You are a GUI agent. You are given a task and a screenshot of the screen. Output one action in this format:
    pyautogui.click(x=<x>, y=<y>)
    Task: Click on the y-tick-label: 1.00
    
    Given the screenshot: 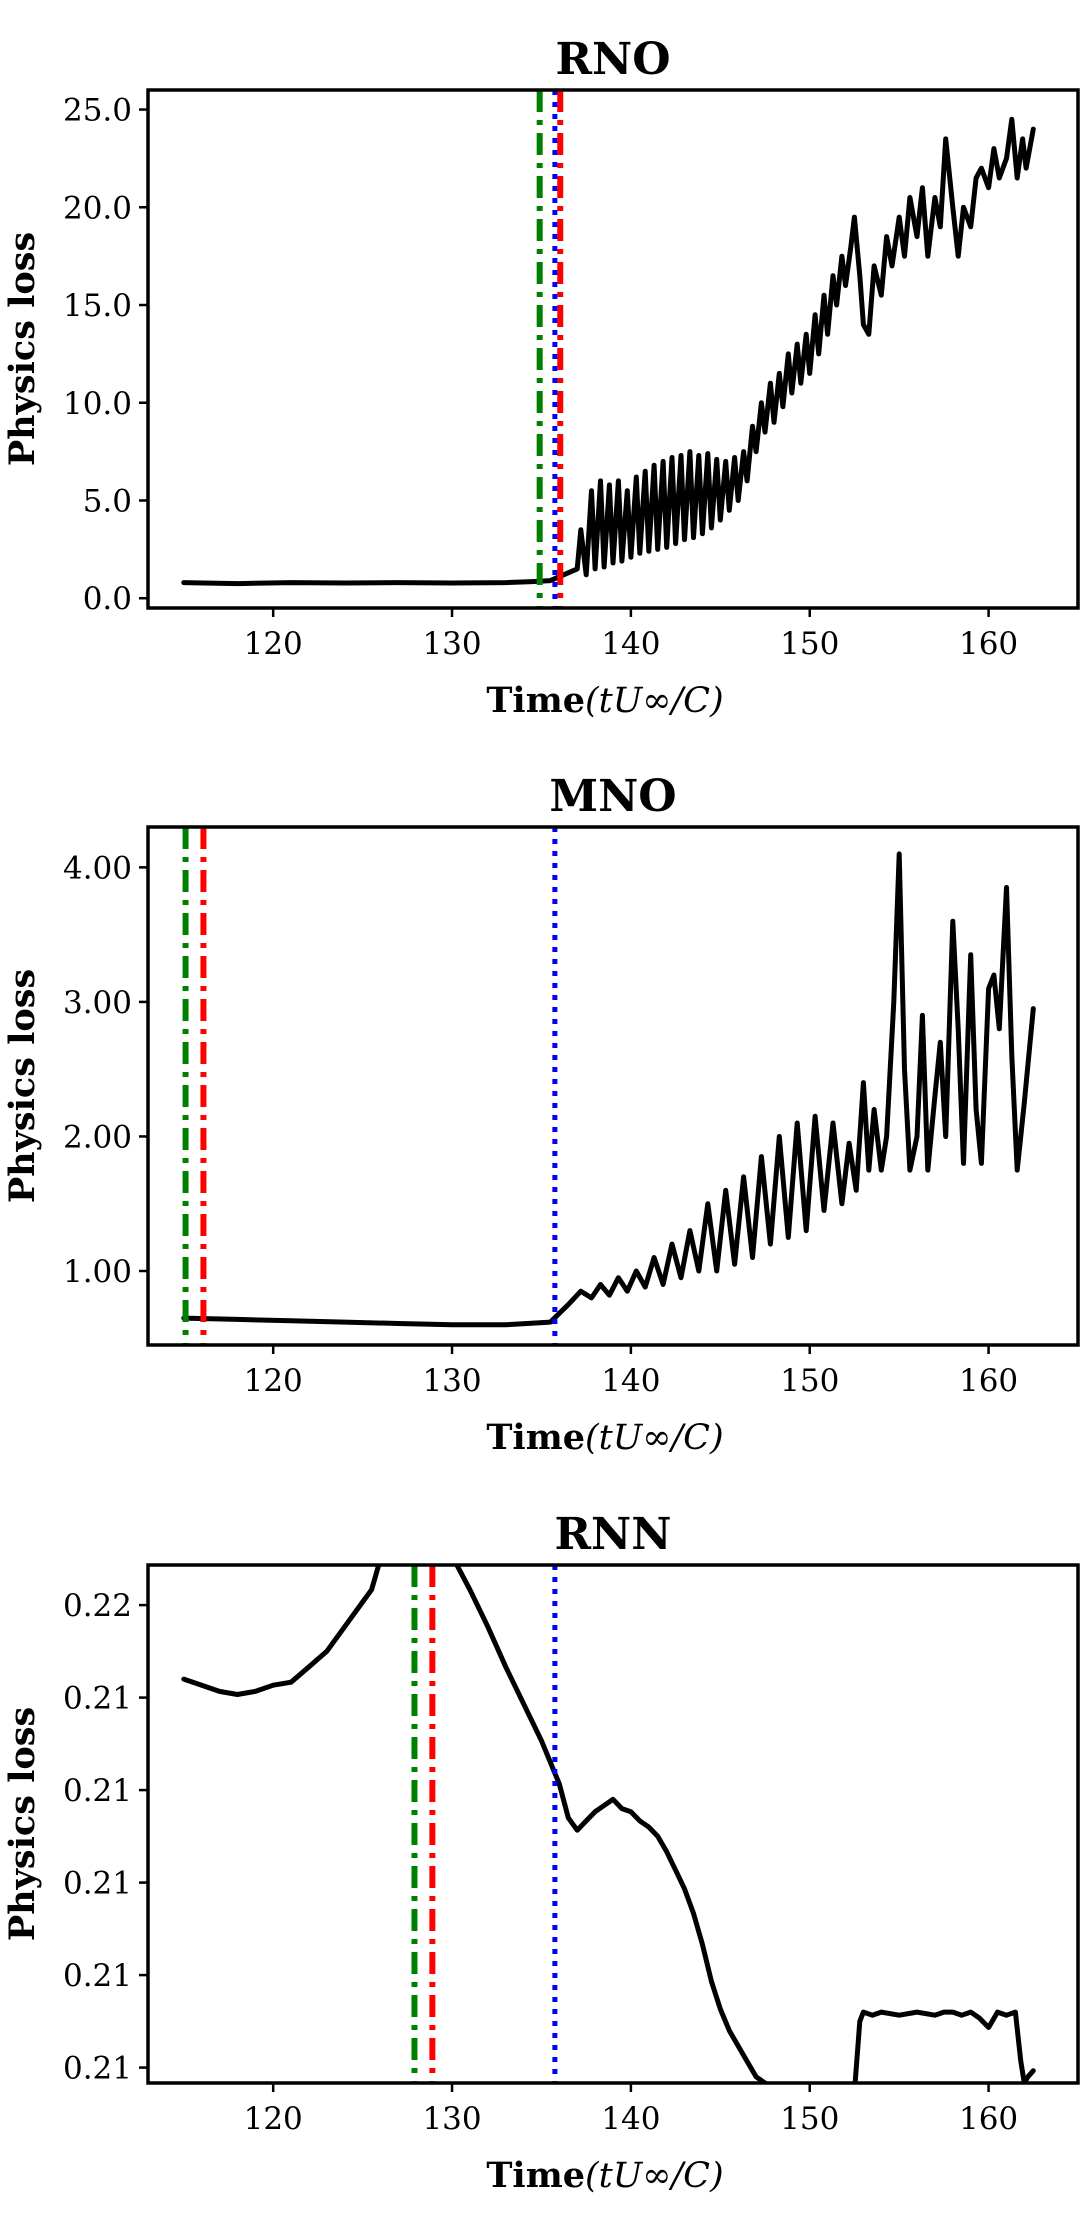 What is the action you would take?
    pyautogui.click(x=97, y=1272)
    